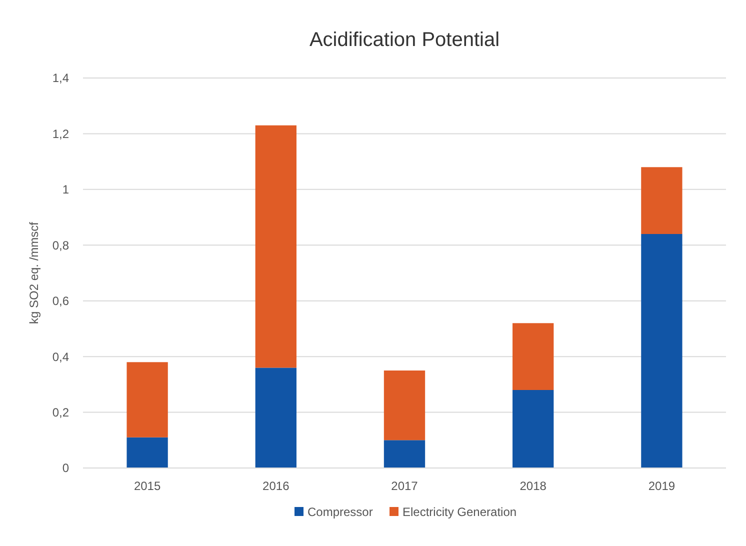 The image size is (746, 546). Describe the element at coordinates (61, 412) in the screenshot. I see `y-tick-label: 0,2` at that location.